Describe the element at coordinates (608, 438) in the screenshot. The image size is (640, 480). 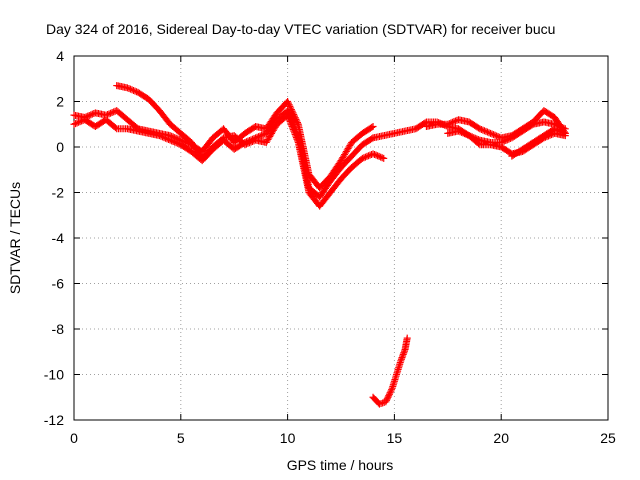
I see `x-tick-label: 25` at that location.